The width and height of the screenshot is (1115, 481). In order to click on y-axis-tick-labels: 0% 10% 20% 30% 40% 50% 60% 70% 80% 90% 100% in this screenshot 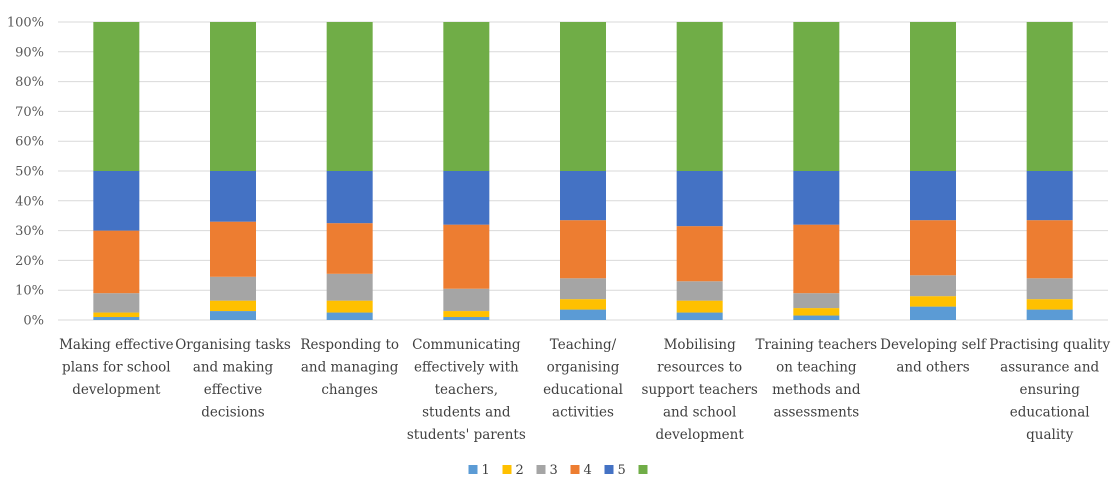, I will do `click(25, 172)`.